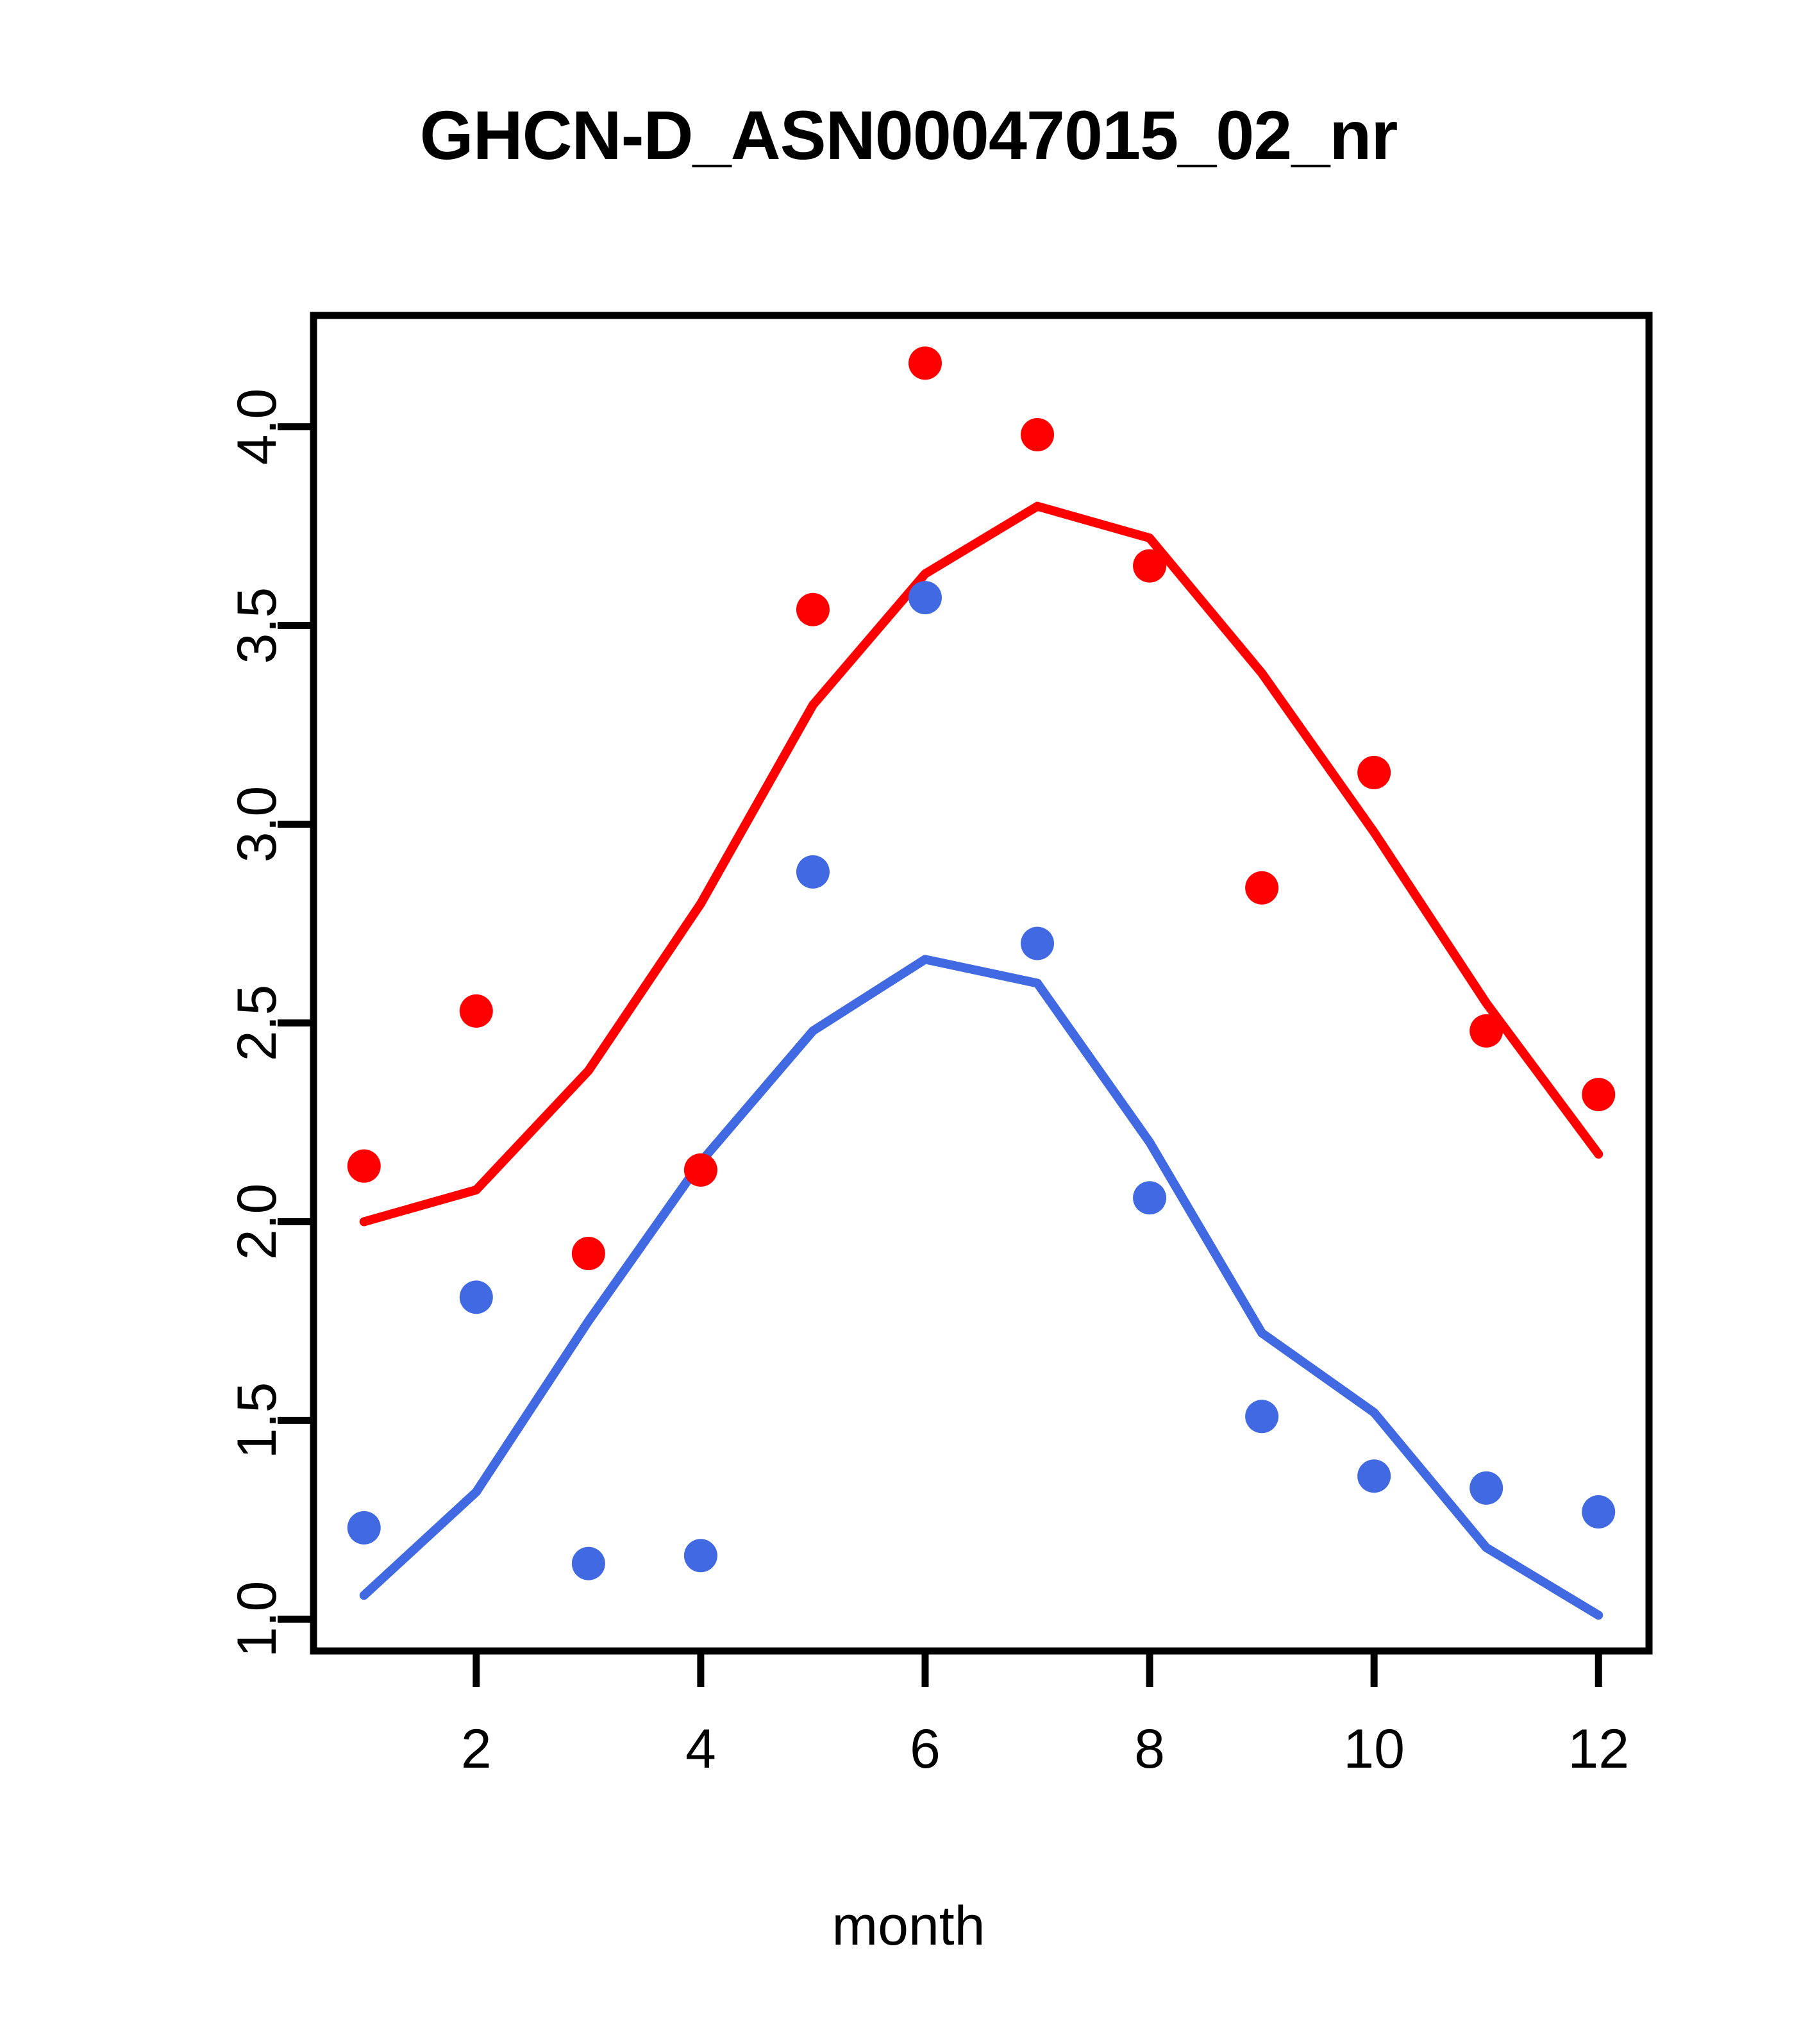  Describe the element at coordinates (476, 1749) in the screenshot. I see `x-tick-label: 2` at that location.